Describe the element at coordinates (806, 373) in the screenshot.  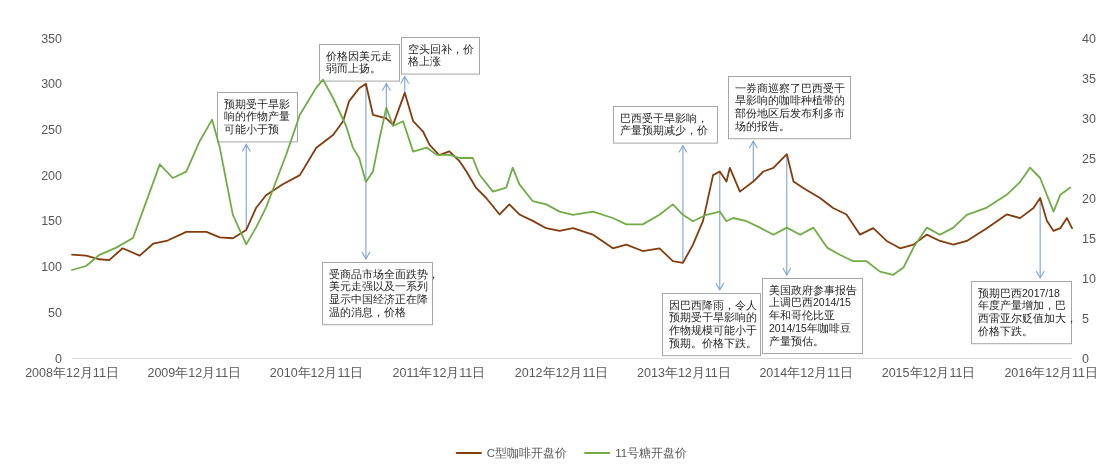
I see `x-tick-label: 2014年12月11日` at that location.